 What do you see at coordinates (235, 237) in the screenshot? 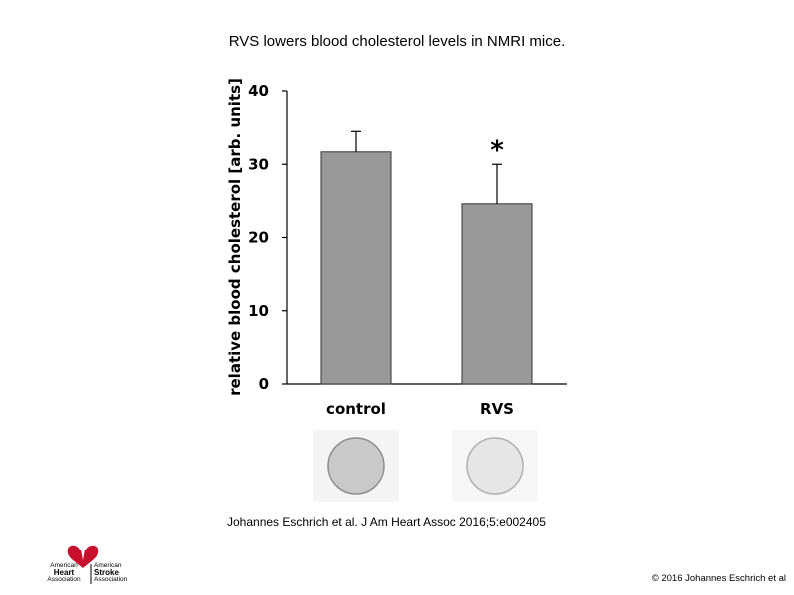
I see `y-axis-label: relative blood cholesterol [arb. units]` at bounding box center [235, 237].